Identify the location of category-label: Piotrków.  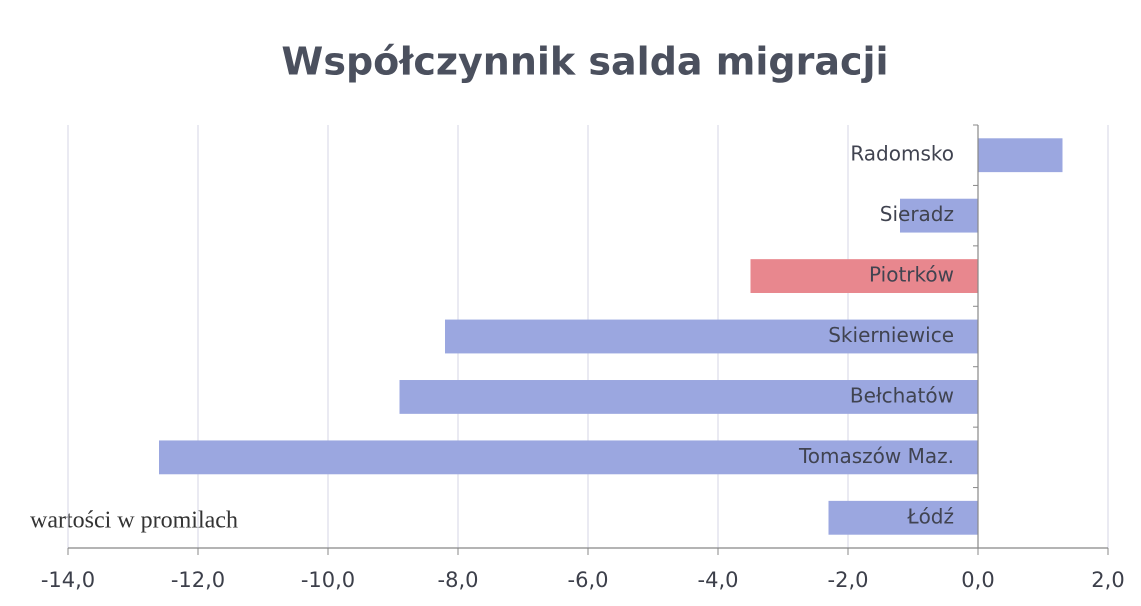
(911, 275).